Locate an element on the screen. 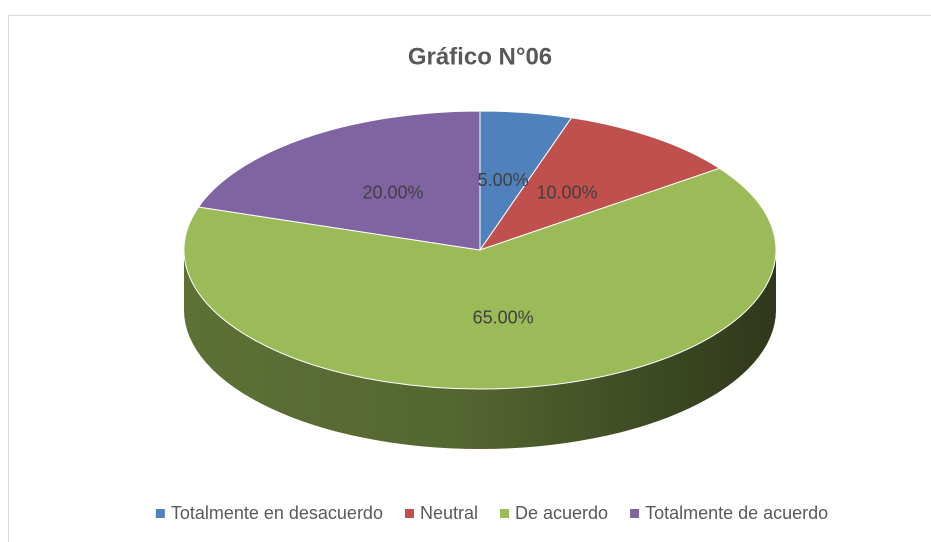 The image size is (931, 542). data-label: 5.00% is located at coordinates (503, 180).